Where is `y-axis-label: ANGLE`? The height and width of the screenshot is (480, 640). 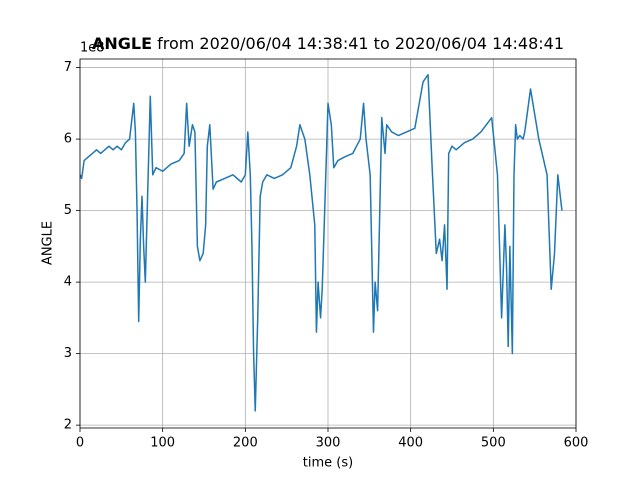
y-axis-label: ANGLE is located at coordinates (48, 243).